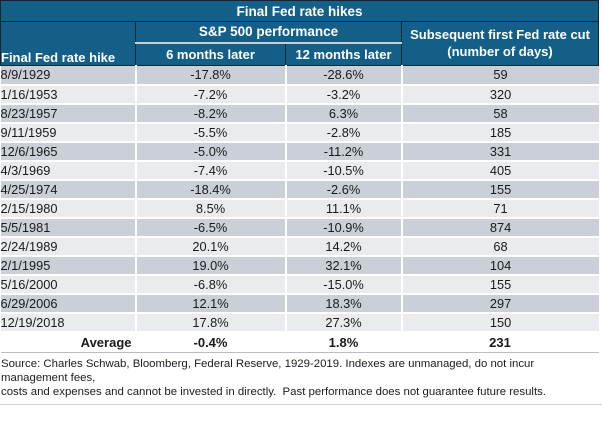 The height and width of the screenshot is (434, 602). Describe the element at coordinates (500, 303) in the screenshot. I see `cell-days: 297` at that location.